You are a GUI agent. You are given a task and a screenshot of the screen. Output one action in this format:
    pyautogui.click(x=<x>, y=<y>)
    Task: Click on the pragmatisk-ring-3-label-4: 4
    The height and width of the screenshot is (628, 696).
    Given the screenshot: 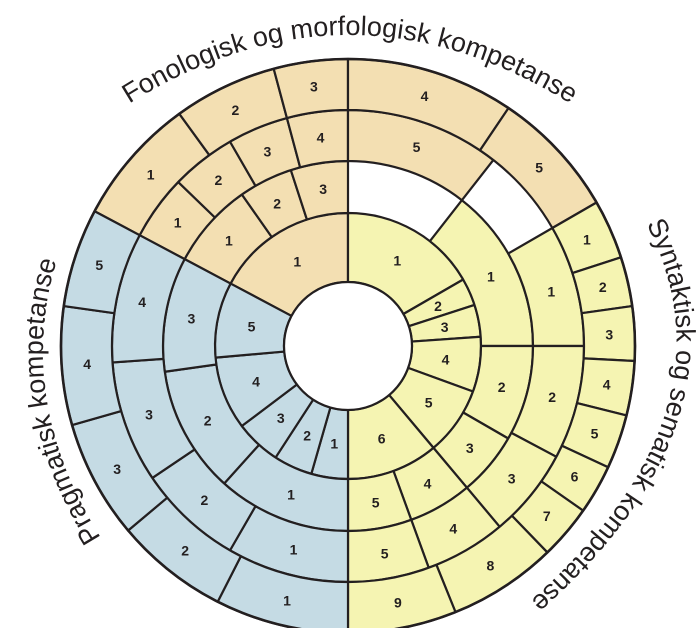 What is the action you would take?
    pyautogui.click(x=142, y=302)
    